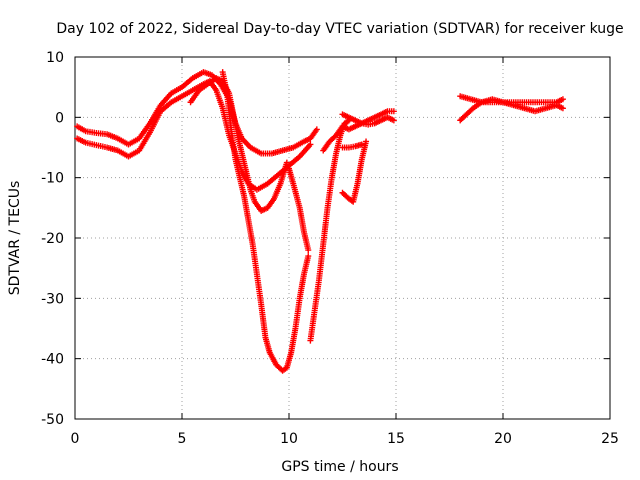 This screenshot has height=480, width=640. Describe the element at coordinates (503, 439) in the screenshot. I see `x-tick-label: 20` at that location.